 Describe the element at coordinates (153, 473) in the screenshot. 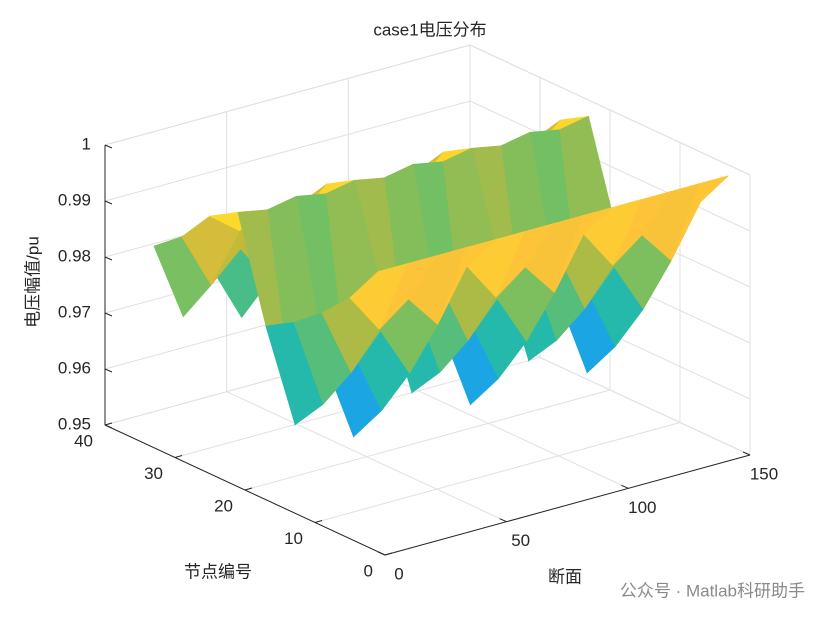

I see `y-tick-label: 30` at that location.